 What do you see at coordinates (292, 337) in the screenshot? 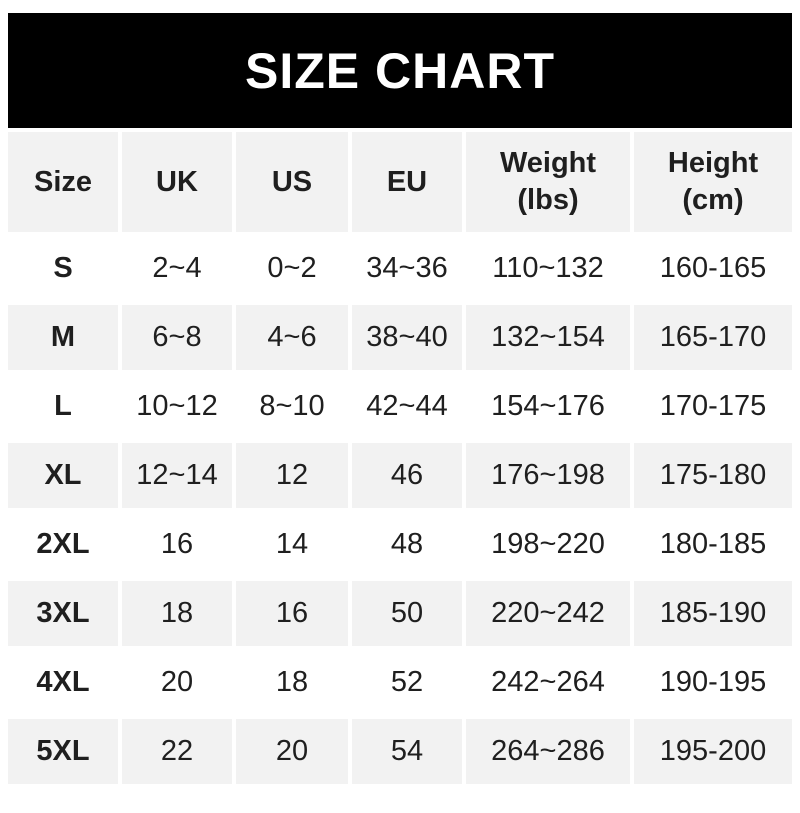
I see `cell-us: 4~6` at bounding box center [292, 337].